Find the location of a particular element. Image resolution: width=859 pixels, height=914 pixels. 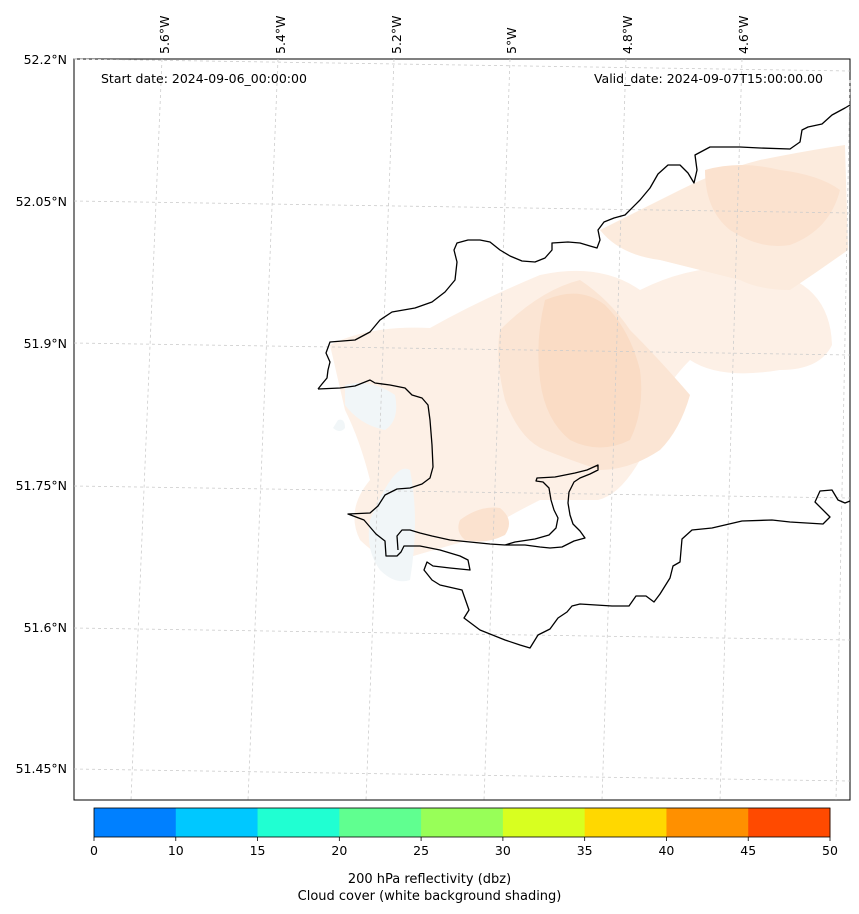

colorbar-tick-label: 45 is located at coordinates (748, 850).